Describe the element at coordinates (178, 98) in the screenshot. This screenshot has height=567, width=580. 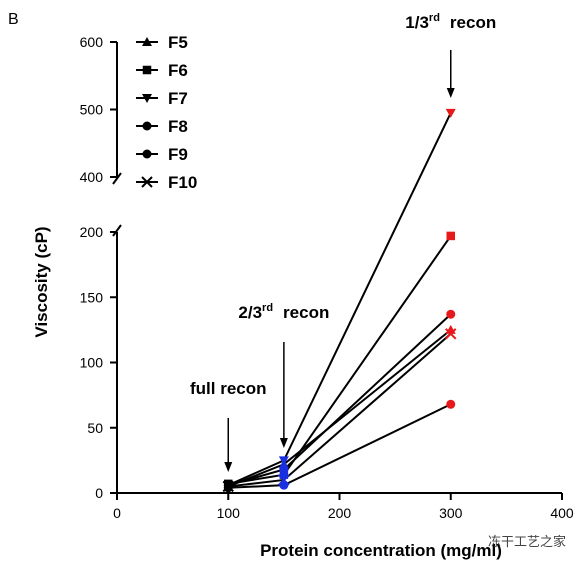
I see `legend-label: F7` at that location.